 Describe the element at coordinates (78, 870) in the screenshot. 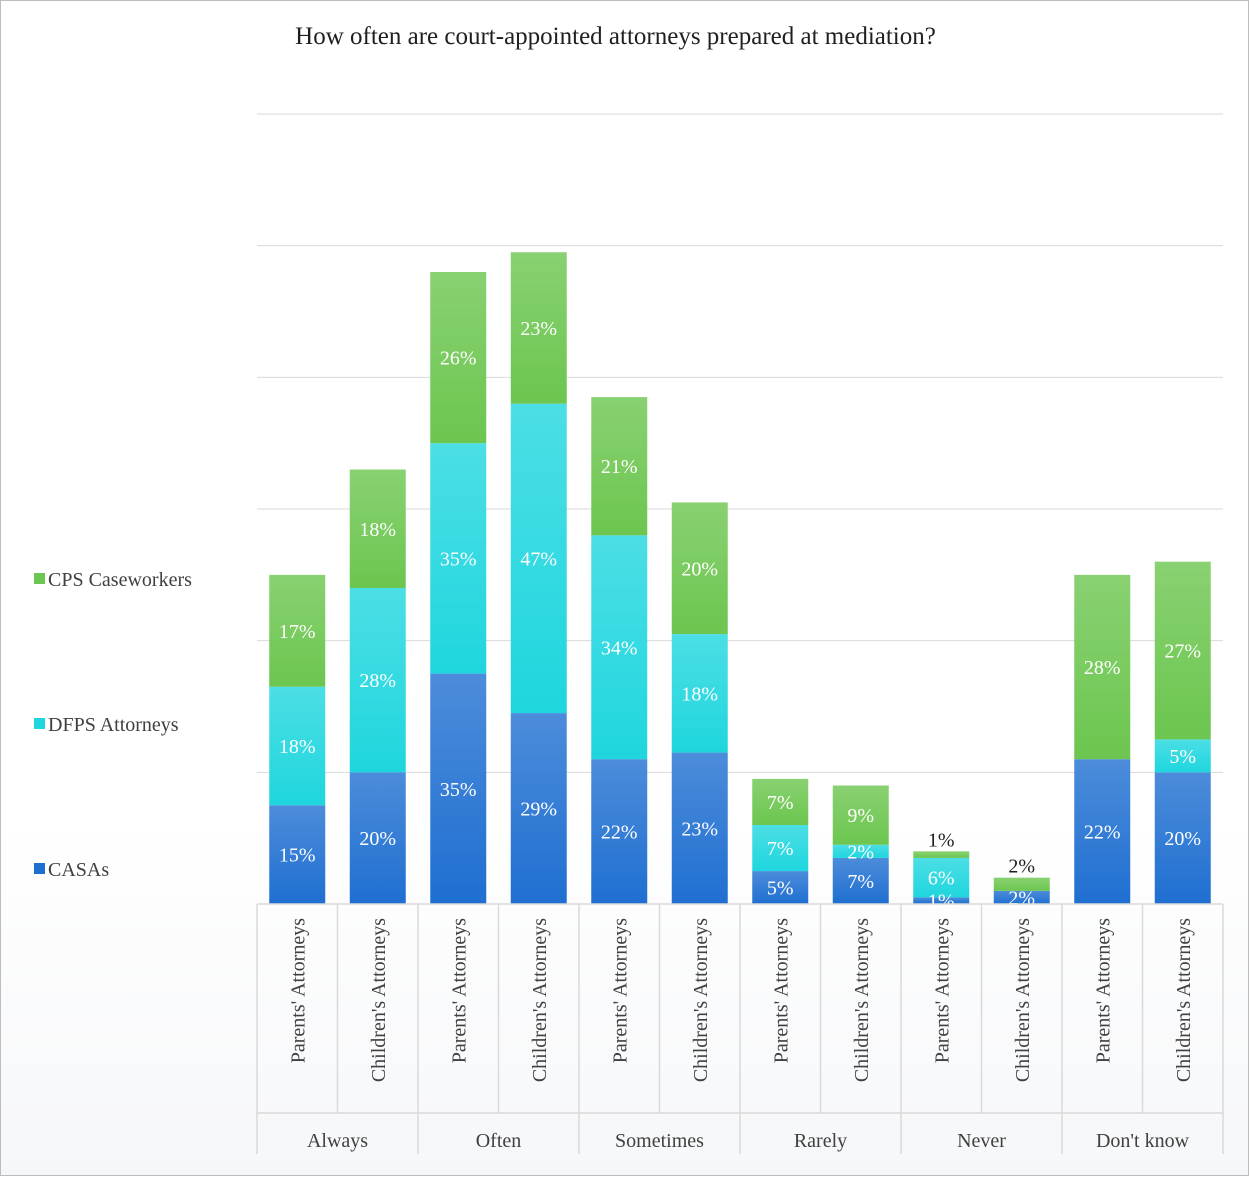

I see `legend-label: CASAs` at that location.